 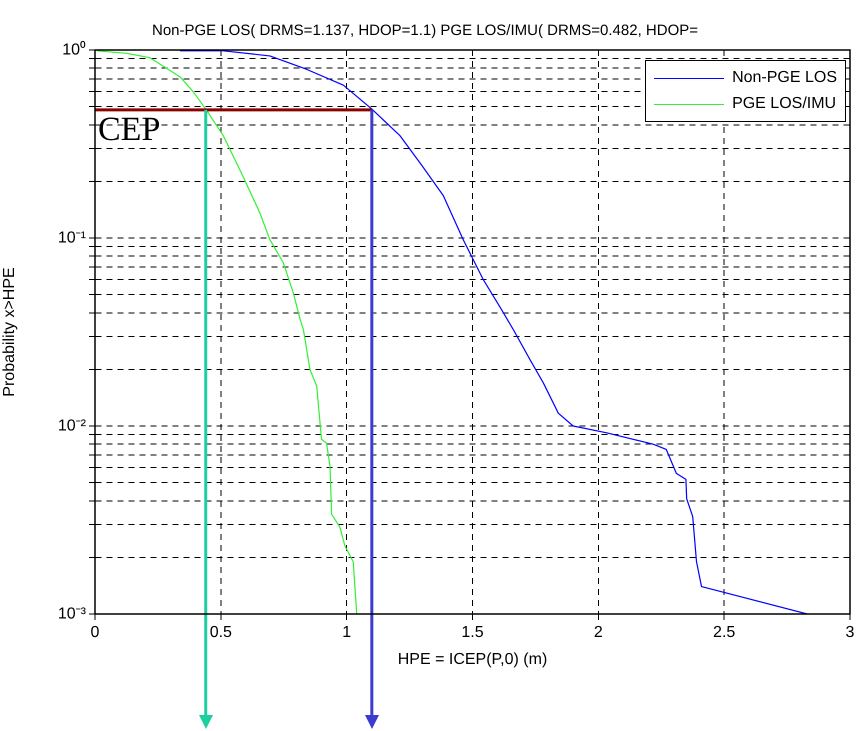 What do you see at coordinates (72, 425) in the screenshot?
I see `y-tick-label: 10⁻²` at bounding box center [72, 425].